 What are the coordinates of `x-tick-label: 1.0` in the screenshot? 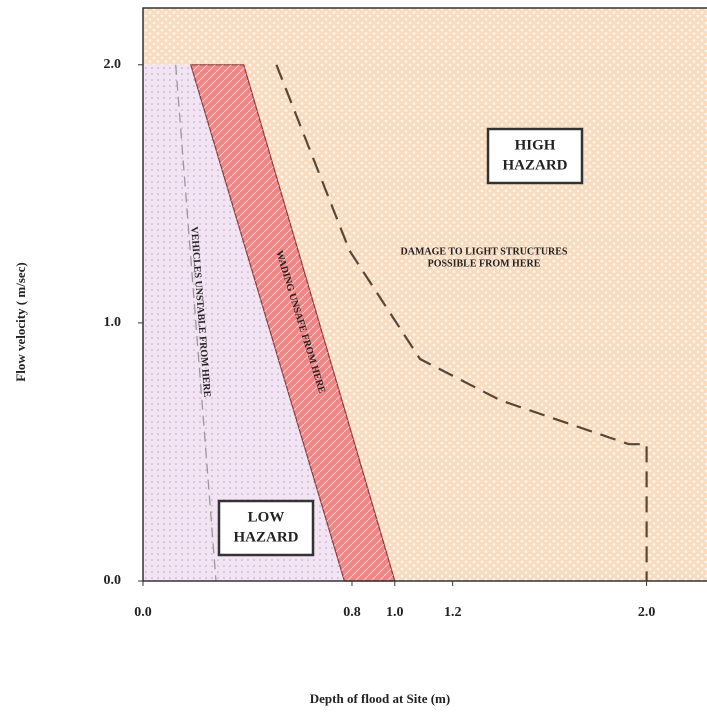 It's located at (395, 612).